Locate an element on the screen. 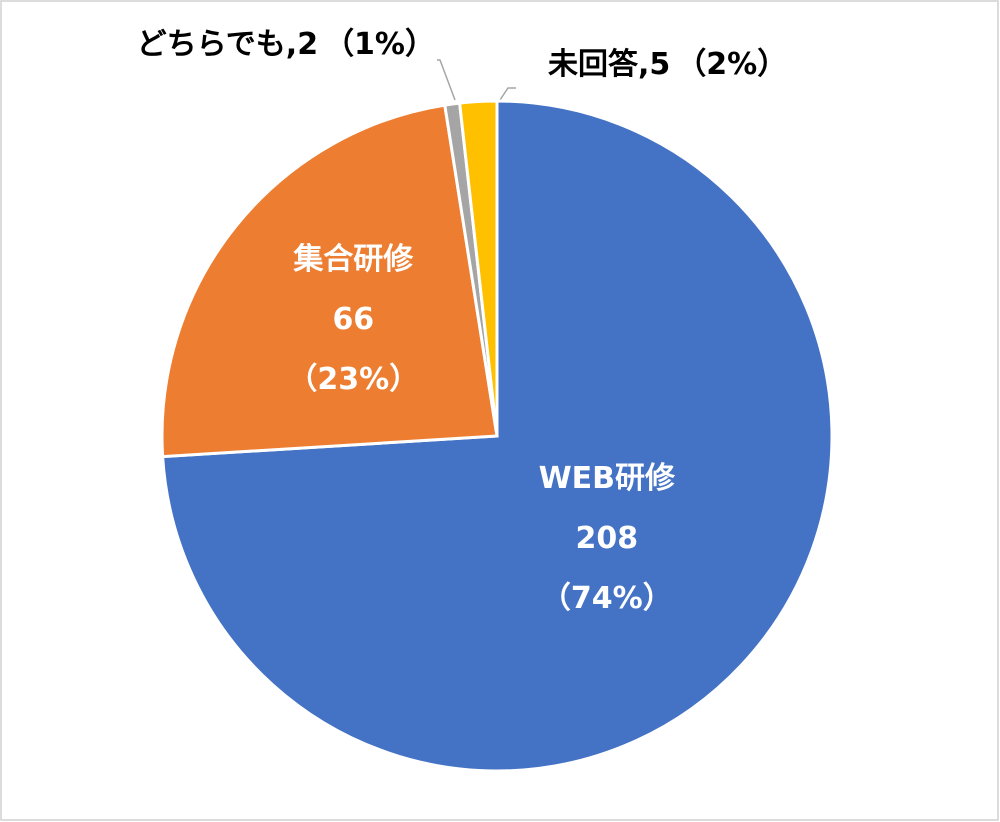  percent-label: （74%） is located at coordinates (607, 598).